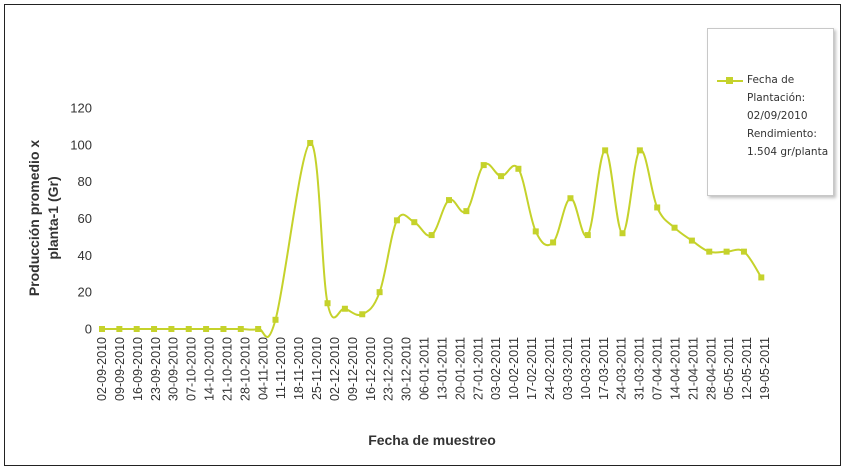 This screenshot has height=471, width=846. Describe the element at coordinates (227, 369) in the screenshot. I see `x-tick-label: 21-10-2010` at that location.